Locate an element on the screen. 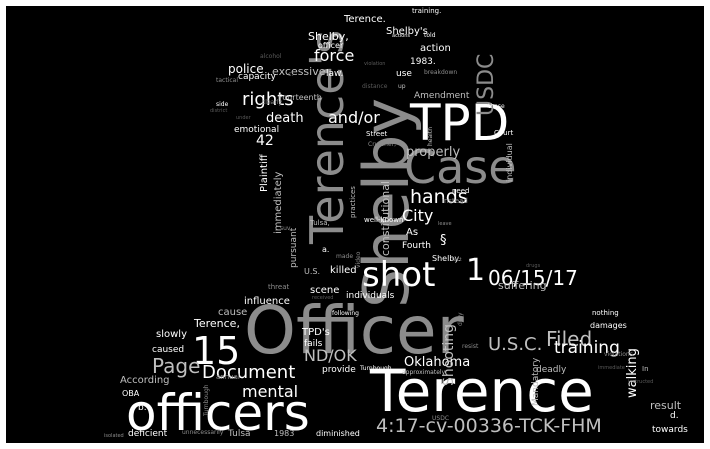 Image resolution: width=710 pixels, height=449 pixels. word-told: told is located at coordinates (430, 35).